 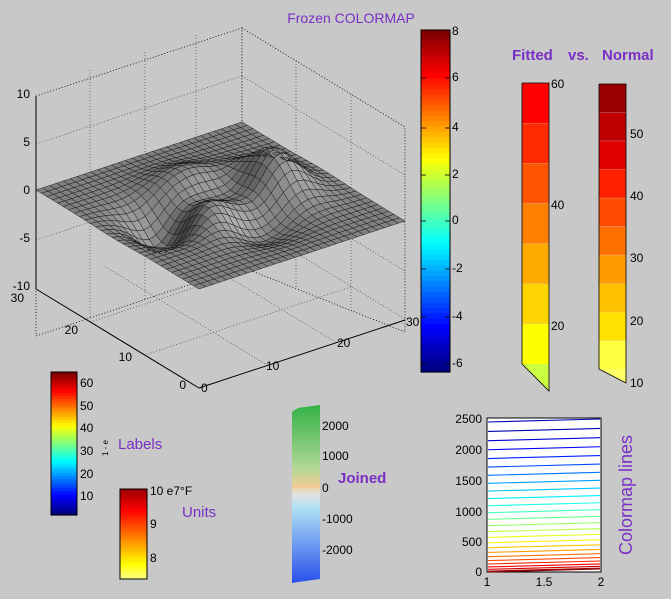 What do you see at coordinates (601, 582) in the screenshot?
I see `contour-x-tick: 2` at bounding box center [601, 582].